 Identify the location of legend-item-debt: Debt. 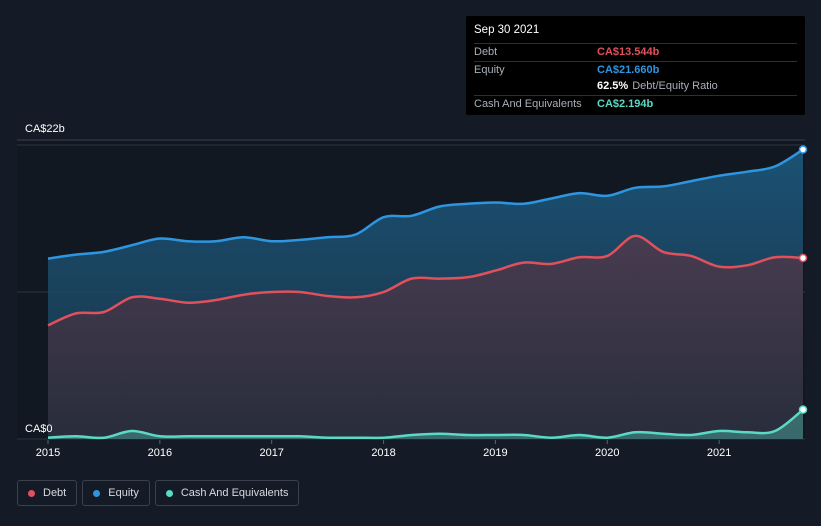
(47, 493).